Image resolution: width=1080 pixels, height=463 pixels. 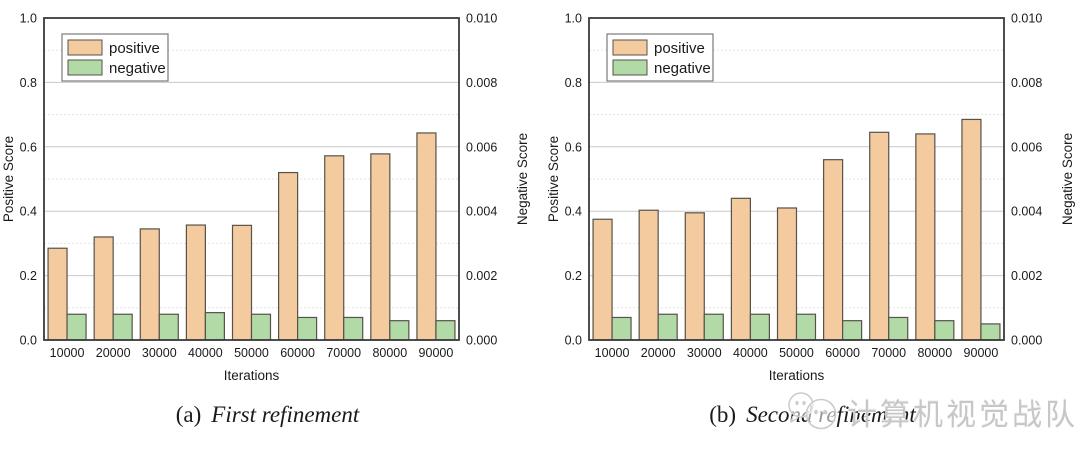 I want to click on caption-first-refinement: (a) First refinement, so click(x=268, y=415).